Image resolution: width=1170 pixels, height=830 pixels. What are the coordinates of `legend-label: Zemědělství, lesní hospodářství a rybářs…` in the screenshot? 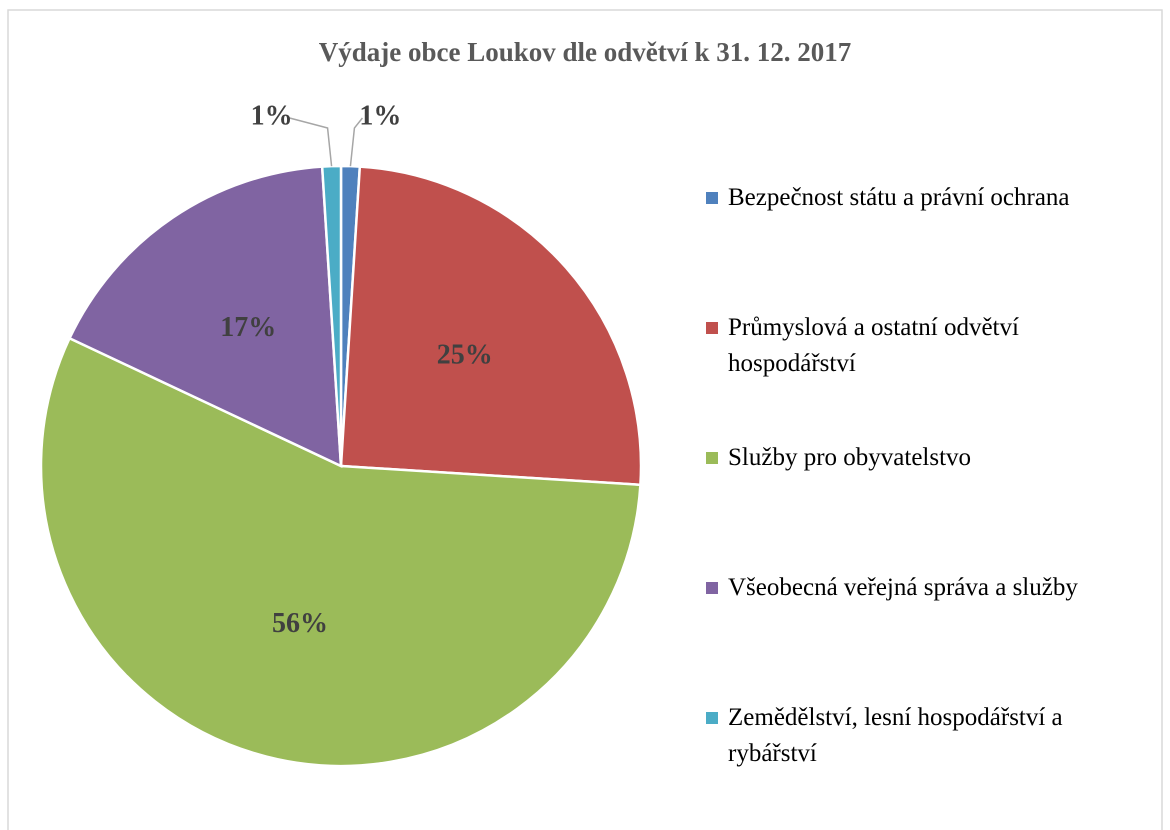 It's located at (895, 735).